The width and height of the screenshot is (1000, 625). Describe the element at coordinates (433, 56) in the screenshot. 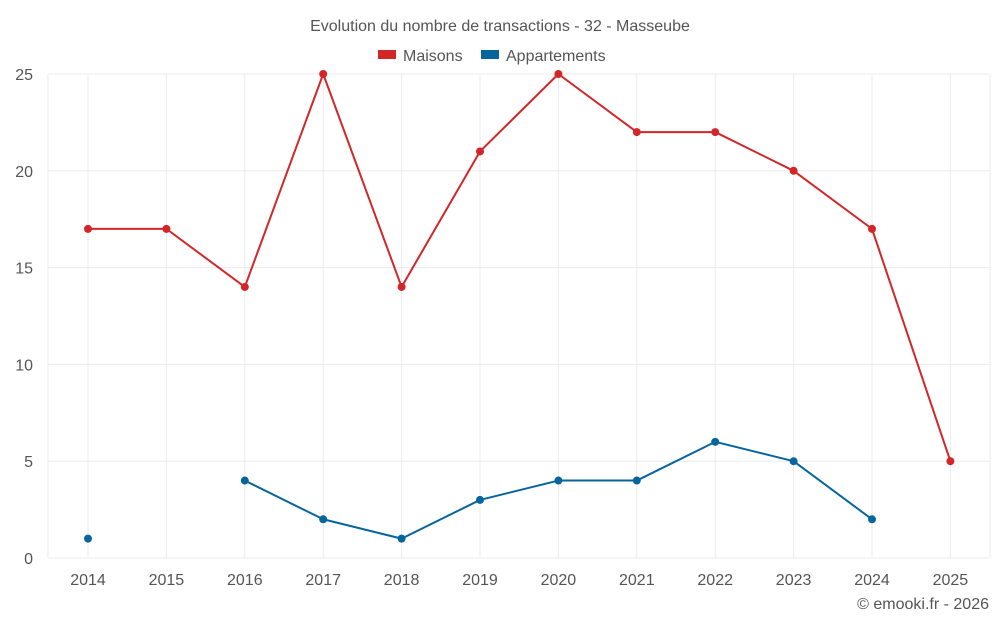

I see `legend-label-maisons: Maisons` at that location.